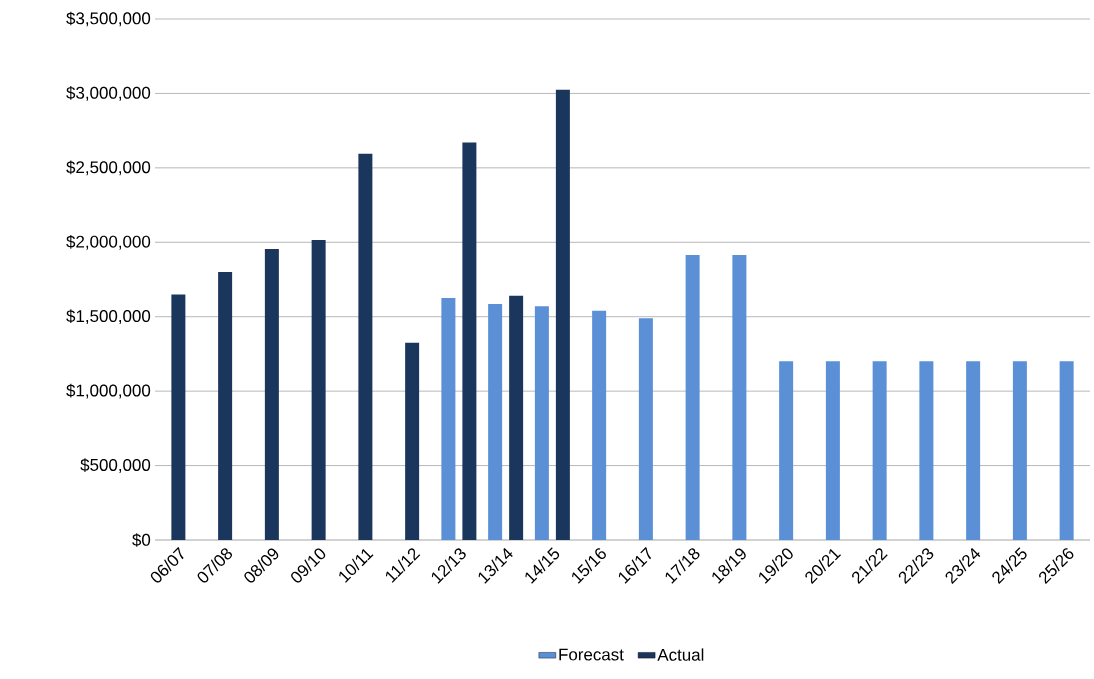  I want to click on y-tick-label: $2,500,000, so click(108, 168).